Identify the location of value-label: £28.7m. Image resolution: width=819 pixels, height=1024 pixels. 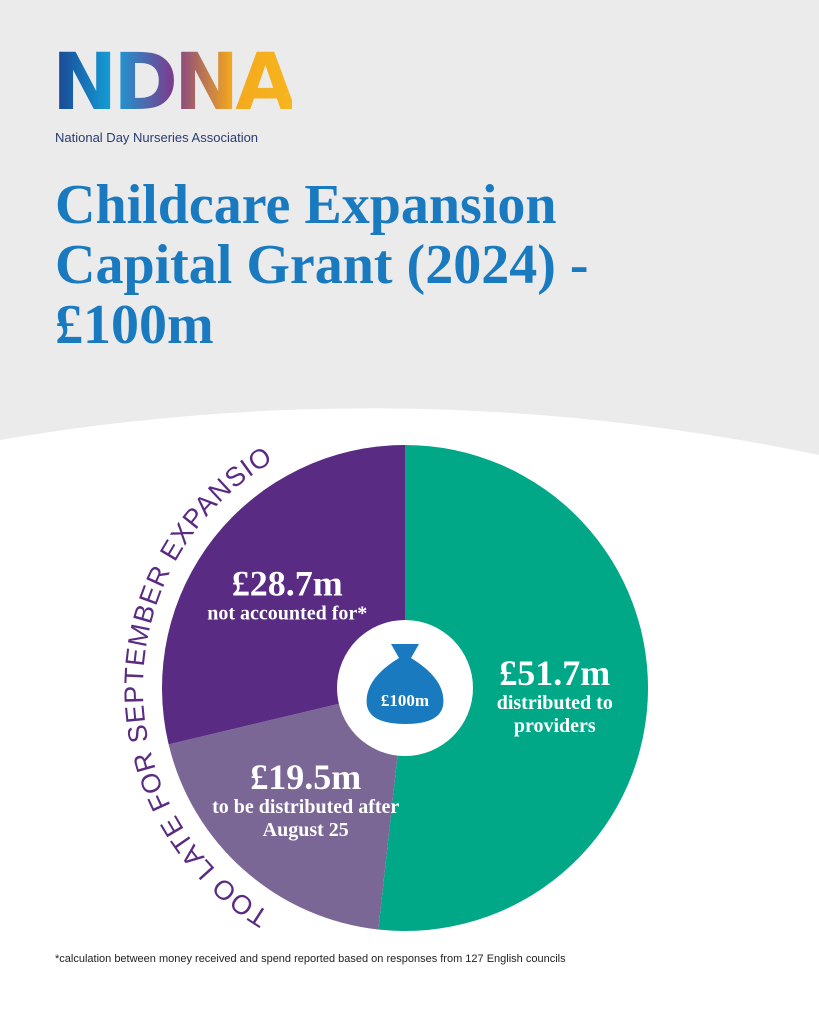
(287, 583).